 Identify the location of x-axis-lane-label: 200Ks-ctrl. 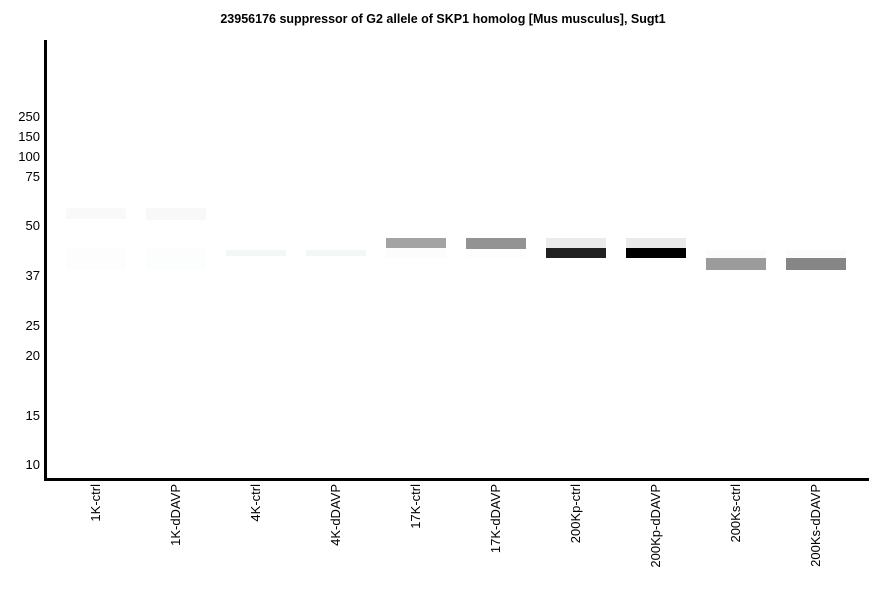
(735, 513).